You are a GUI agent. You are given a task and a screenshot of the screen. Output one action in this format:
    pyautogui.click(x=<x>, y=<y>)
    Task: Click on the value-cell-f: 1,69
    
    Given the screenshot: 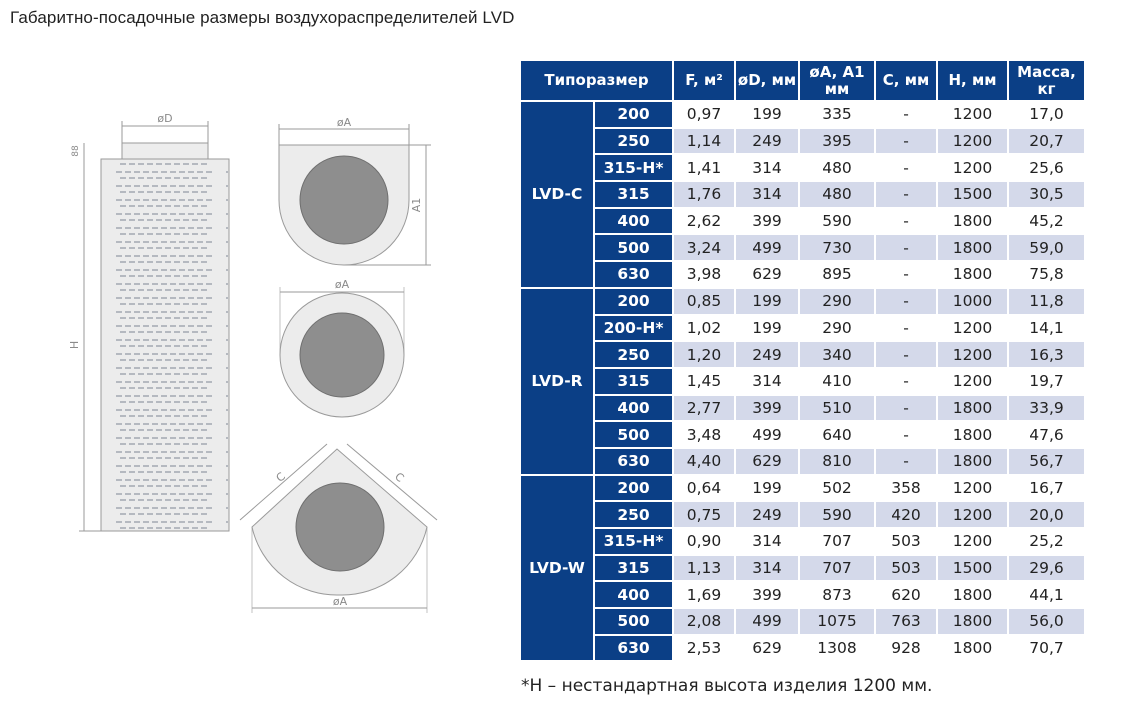 What is the action you would take?
    pyautogui.click(x=705, y=596)
    